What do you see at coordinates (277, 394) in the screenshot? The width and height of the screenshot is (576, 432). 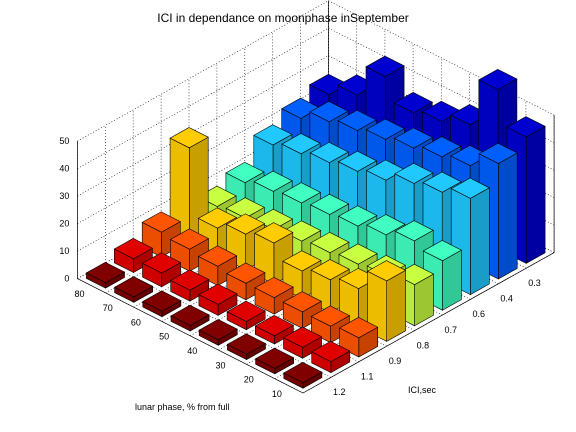 I see `x-tick-label: 10` at bounding box center [277, 394].